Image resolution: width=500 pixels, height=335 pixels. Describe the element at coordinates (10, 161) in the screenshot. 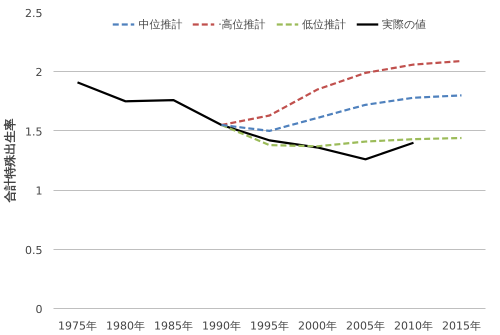

I see `y-axis-title: 合計特殊出生率` at that location.